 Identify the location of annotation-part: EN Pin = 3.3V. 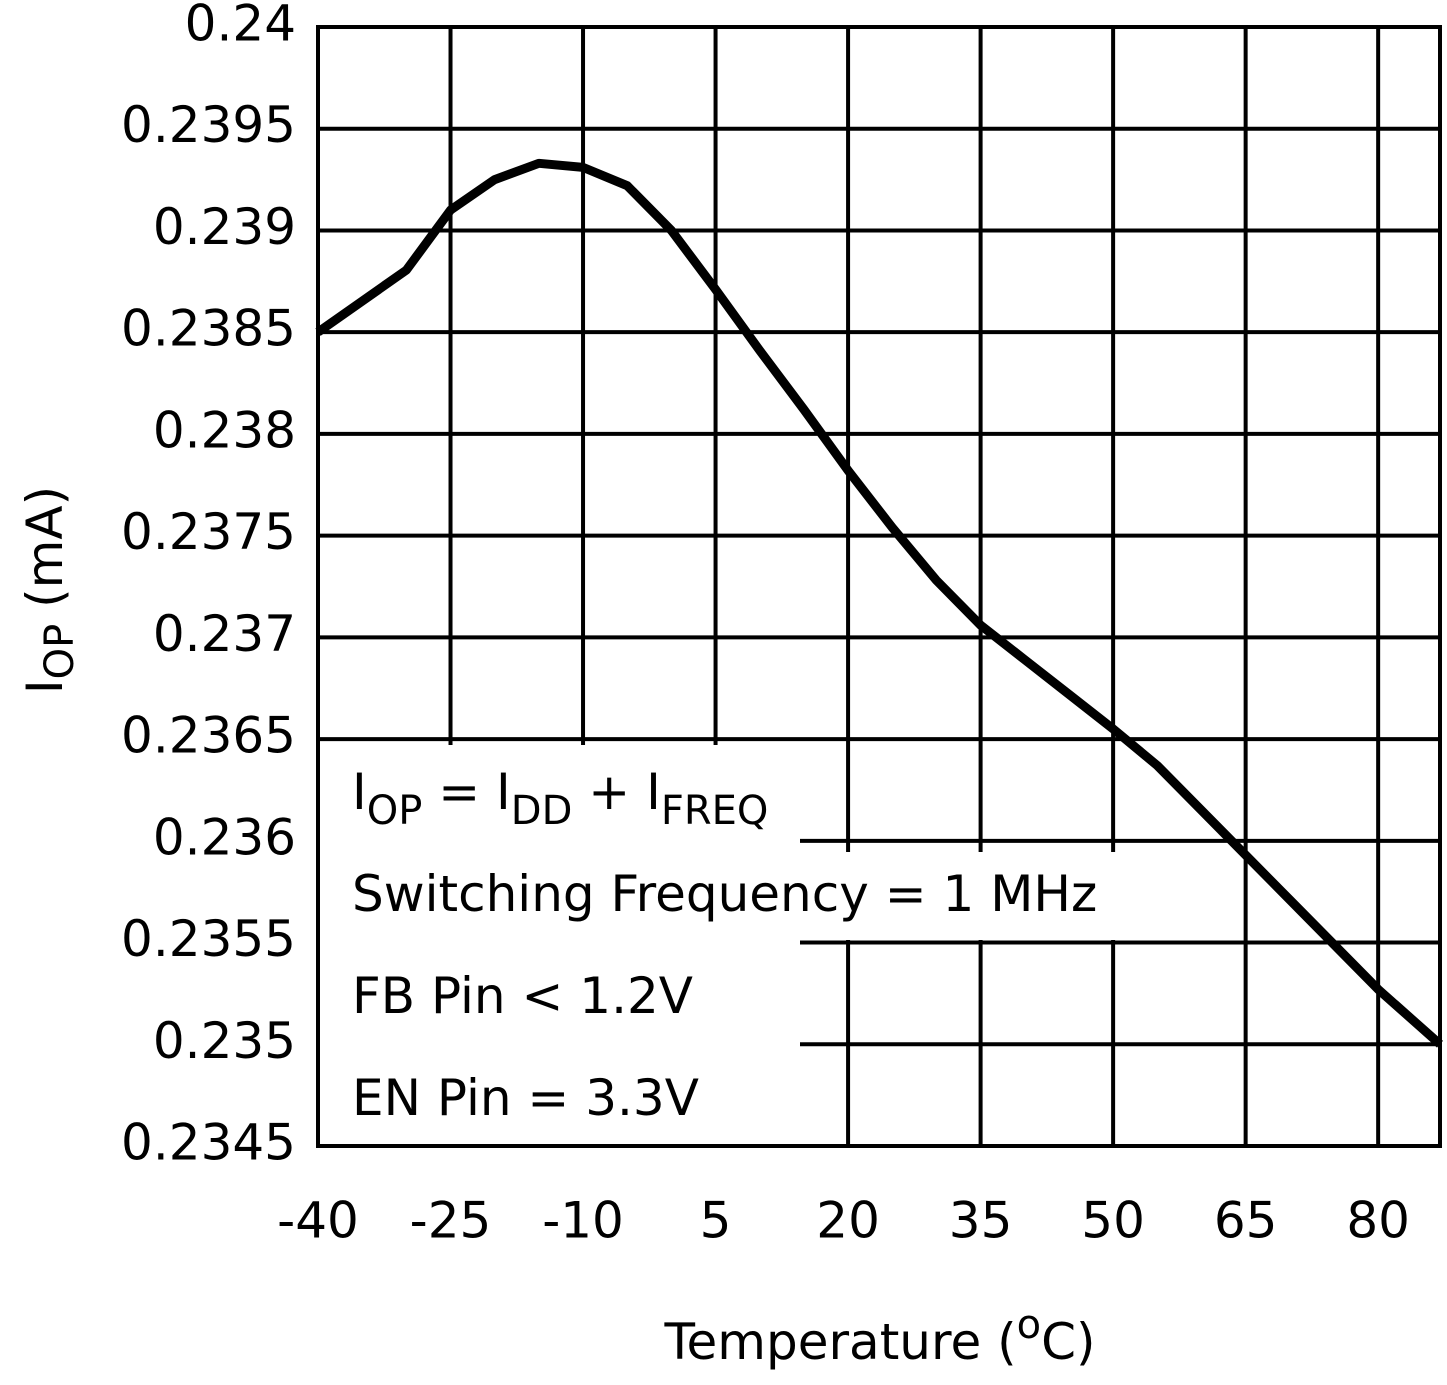
(525, 1098).